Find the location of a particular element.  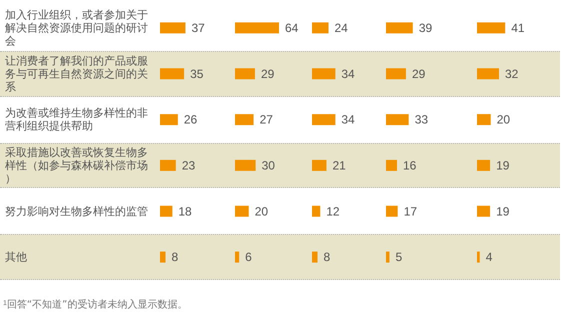

data-label: 16 is located at coordinates (410, 165).